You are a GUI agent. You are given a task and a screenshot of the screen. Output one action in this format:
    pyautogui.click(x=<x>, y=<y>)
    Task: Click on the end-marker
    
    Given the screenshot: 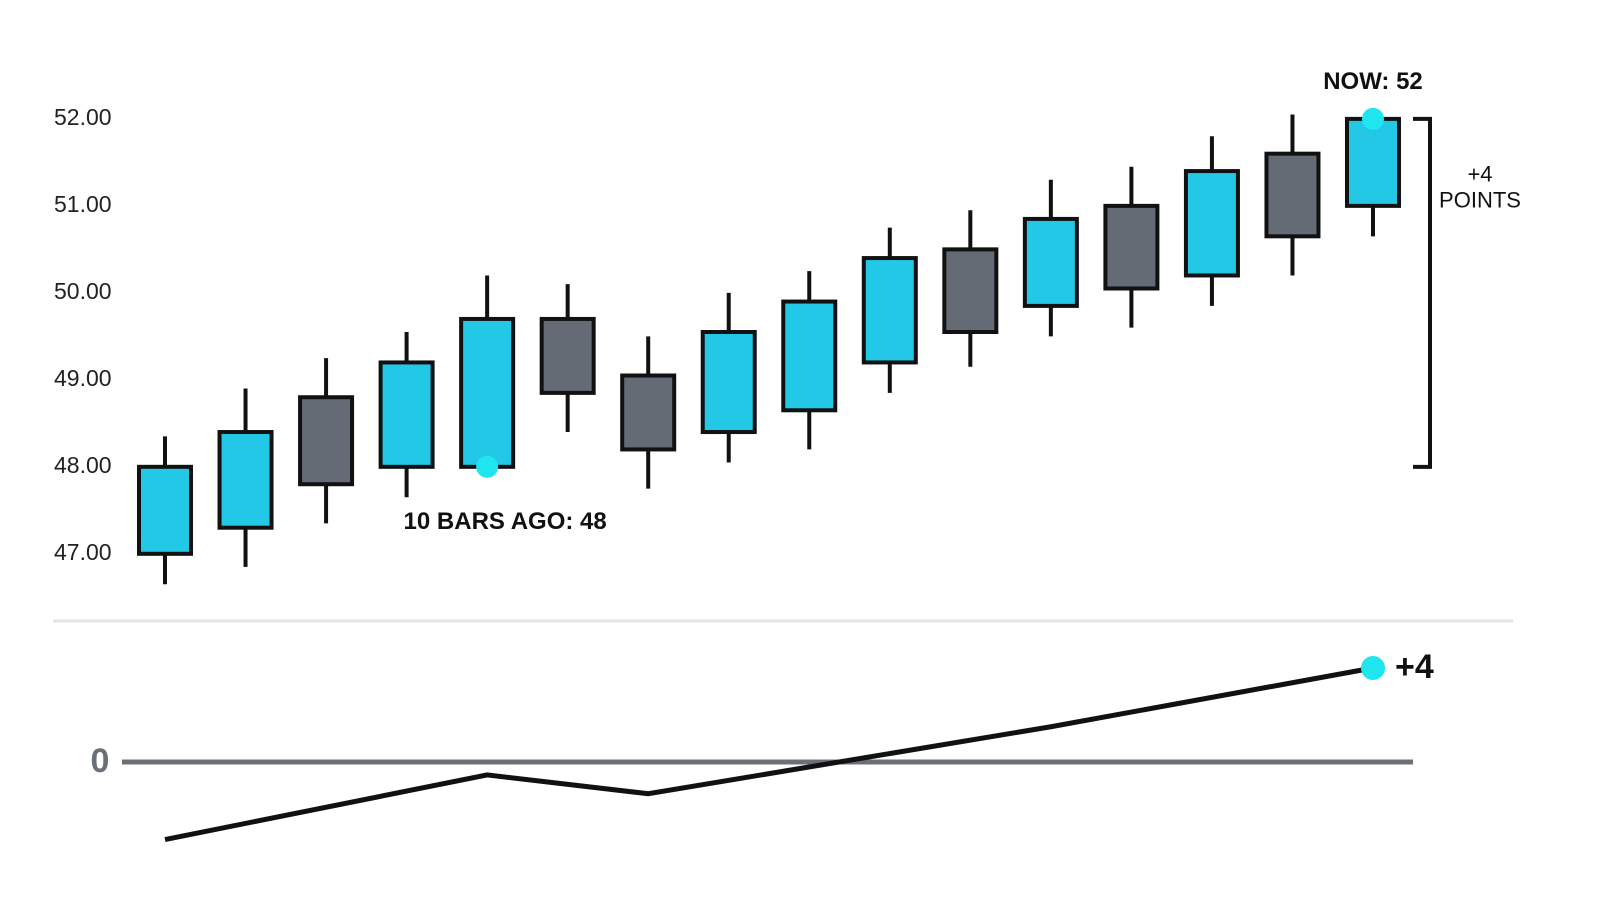 What is the action you would take?
    pyautogui.click(x=1373, y=668)
    